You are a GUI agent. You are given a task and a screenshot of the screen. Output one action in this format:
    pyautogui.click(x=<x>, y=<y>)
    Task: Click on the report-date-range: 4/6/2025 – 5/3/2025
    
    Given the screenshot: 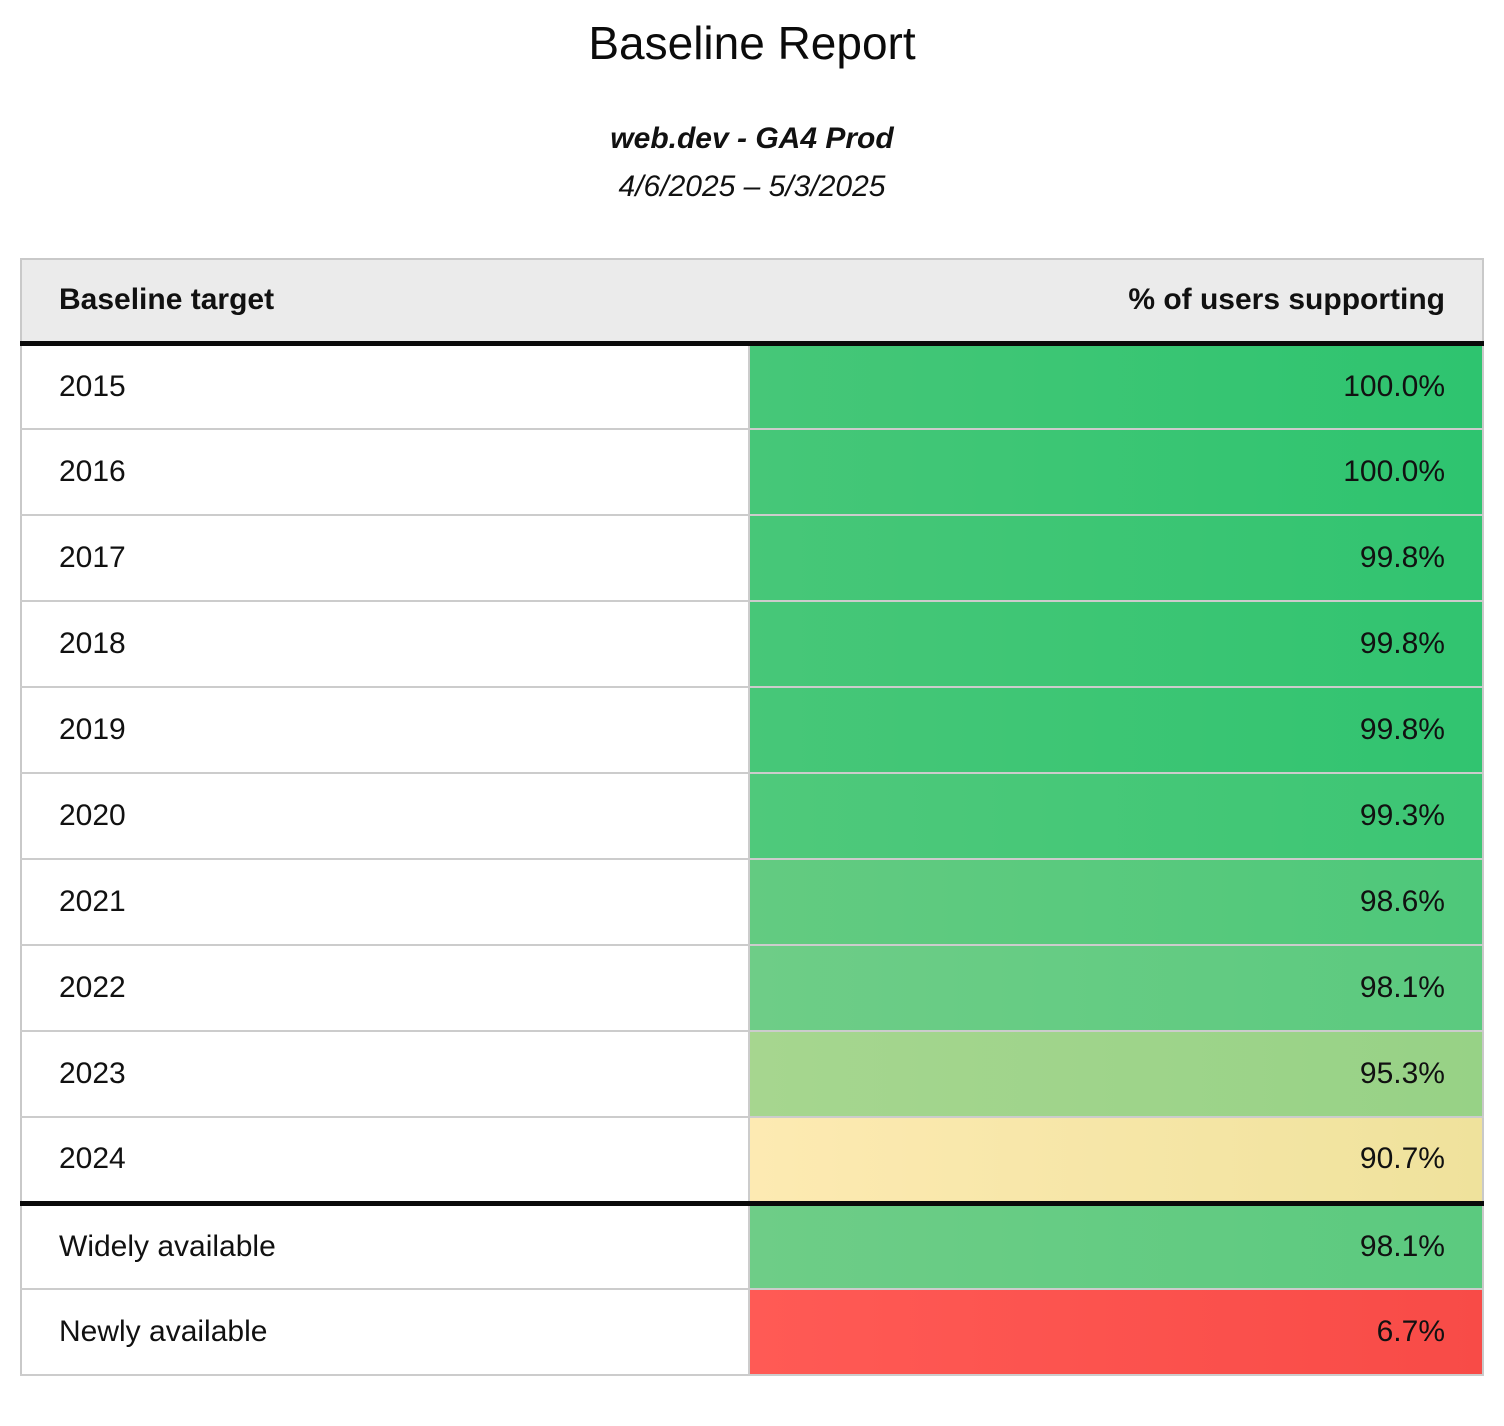 What is the action you would take?
    pyautogui.click(x=752, y=186)
    